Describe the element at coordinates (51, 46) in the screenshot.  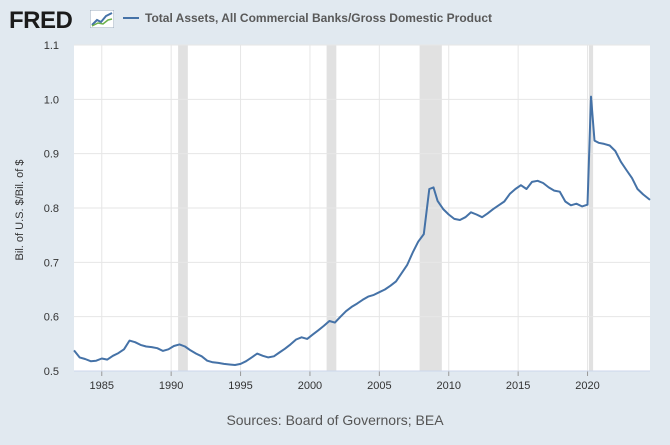
I see `y-tick-label: 1.1` at that location.